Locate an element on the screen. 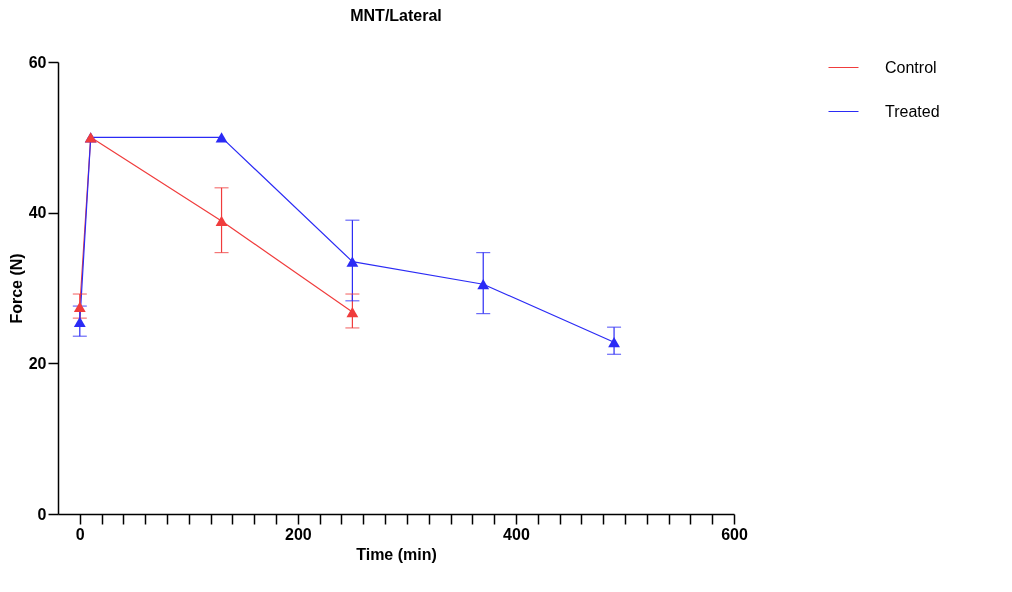  legend-label: Treated is located at coordinates (912, 111).